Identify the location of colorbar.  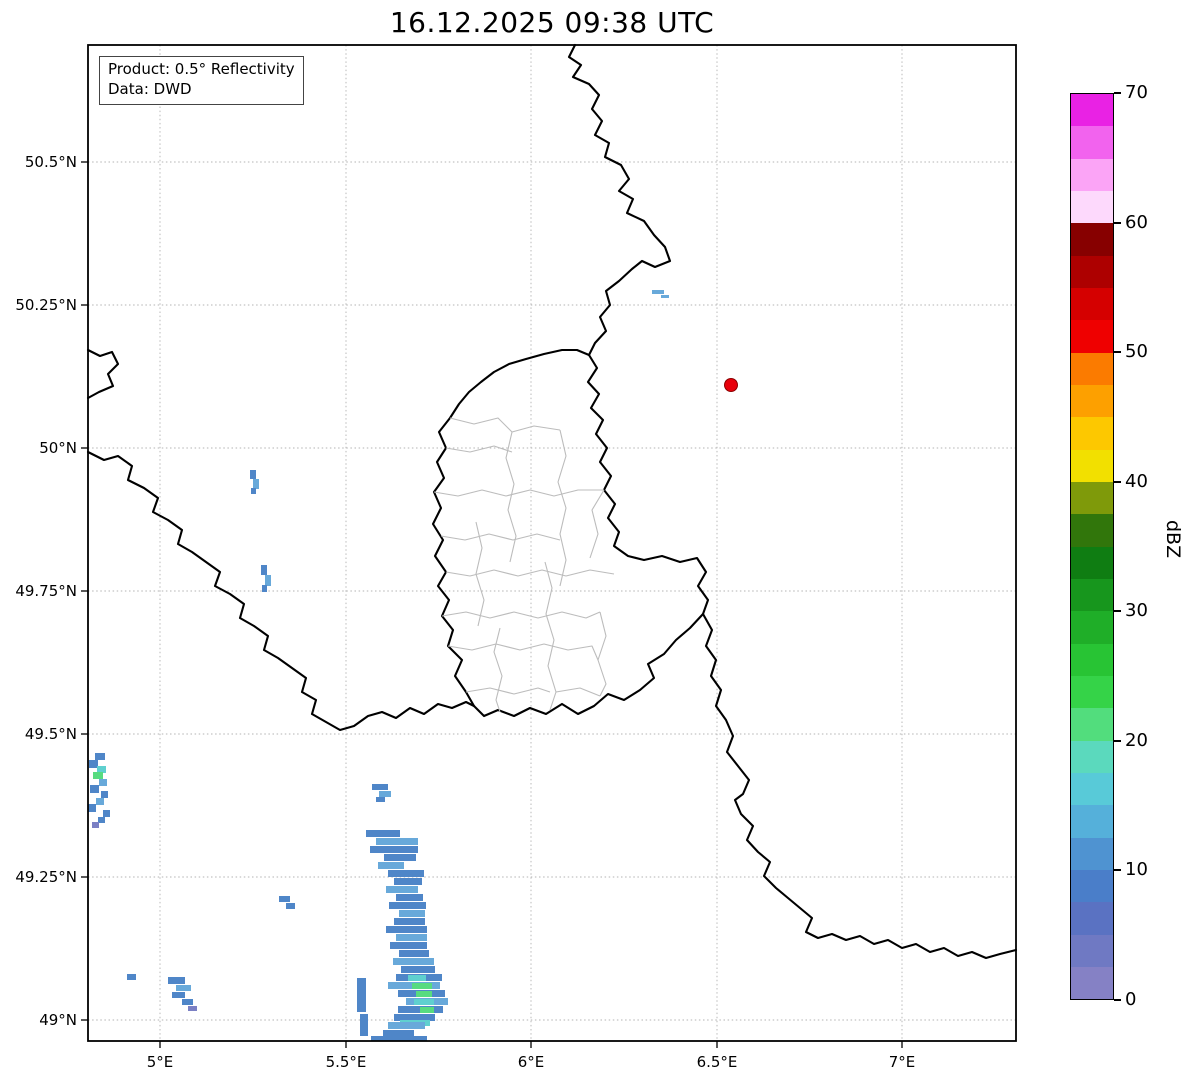
(1092, 546).